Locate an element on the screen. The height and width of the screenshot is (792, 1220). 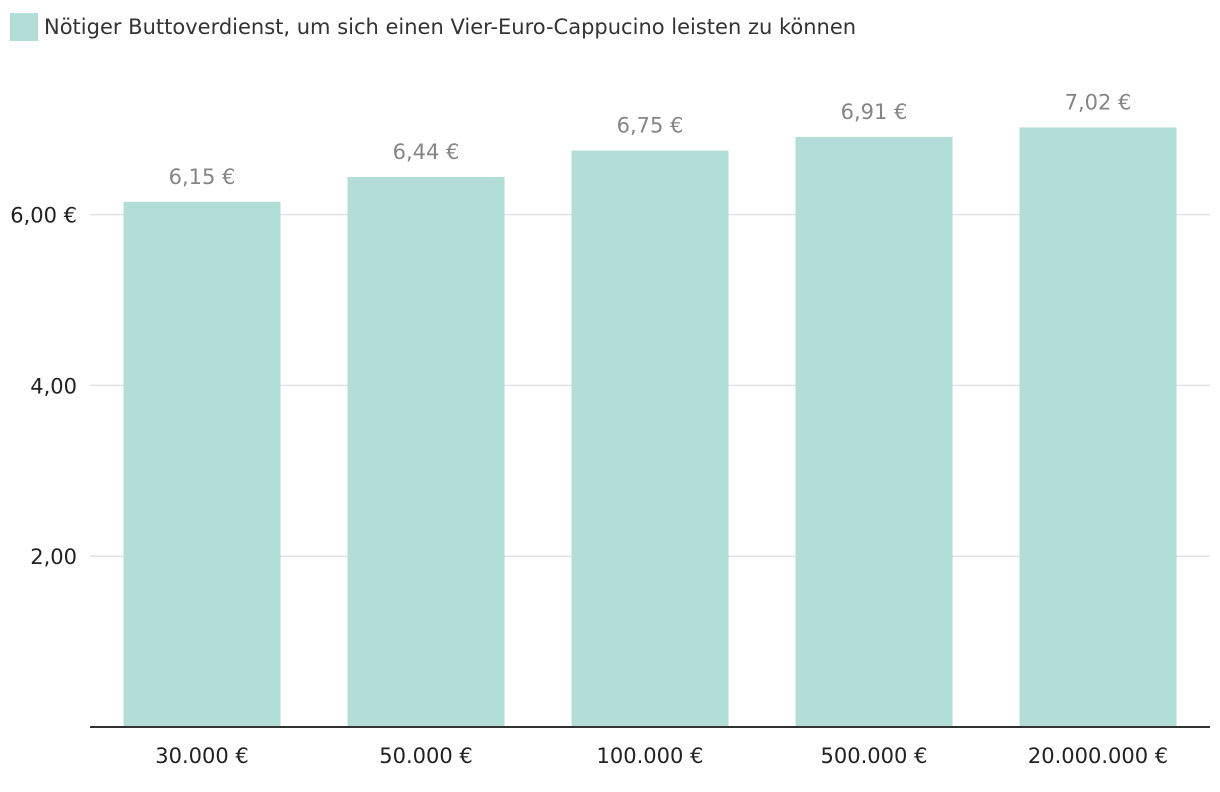
x-tick-label: 500.000 € is located at coordinates (874, 756).